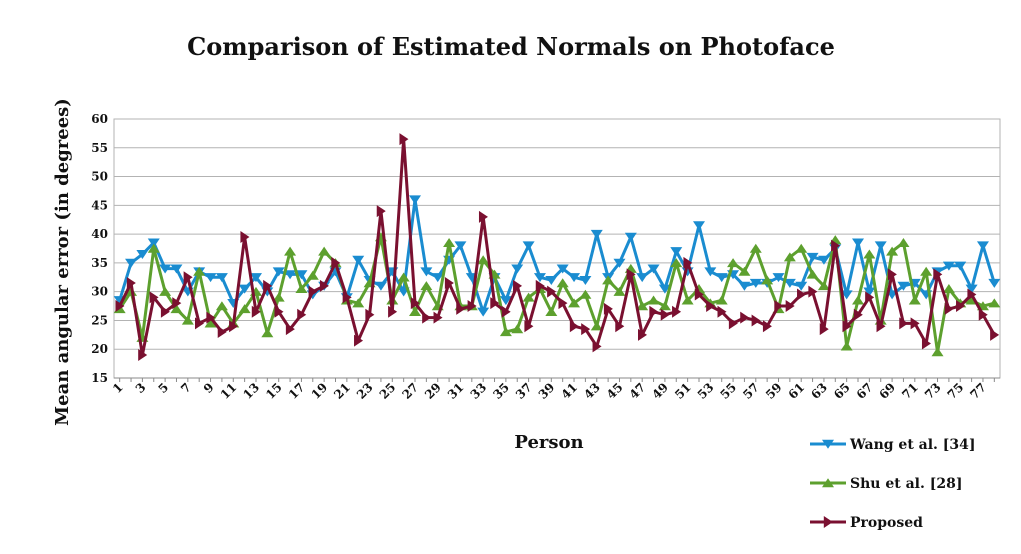 The height and width of the screenshot is (554, 1021). Describe the element at coordinates (886, 523) in the screenshot. I see `legend-label: Proposed` at that location.